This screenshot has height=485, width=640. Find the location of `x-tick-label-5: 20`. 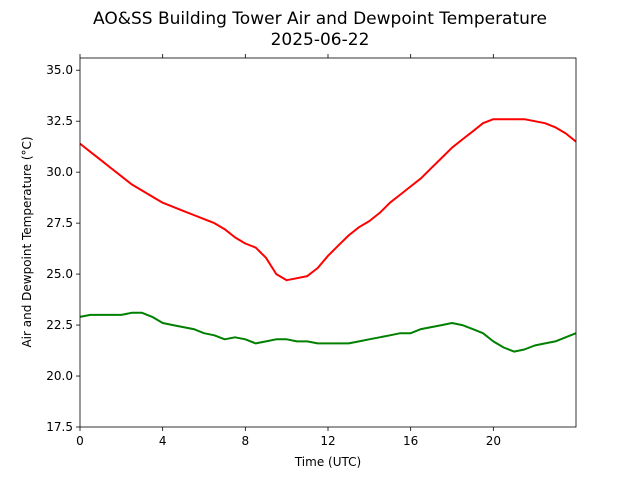

x-tick-label-5: 20 is located at coordinates (493, 441).